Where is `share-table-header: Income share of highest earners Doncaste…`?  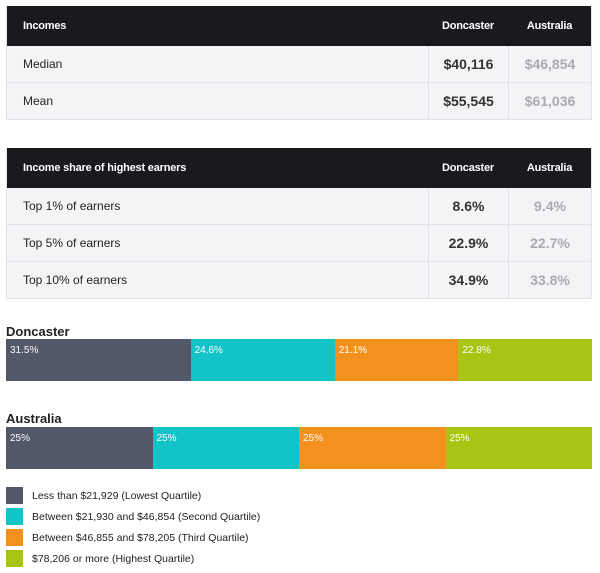 share-table-header: Income share of highest earners Doncaste… is located at coordinates (299, 168).